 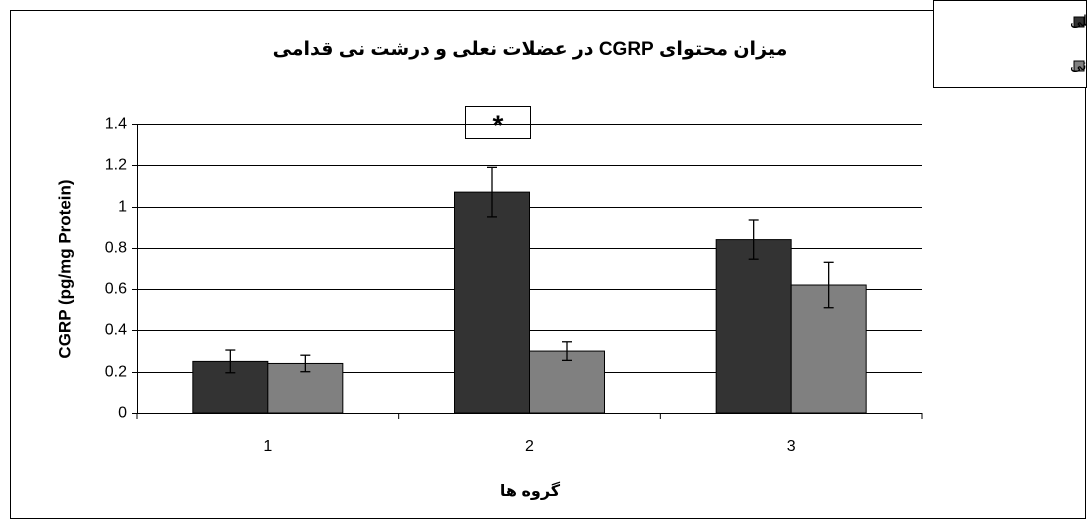 I want to click on y-tick-label: 1.2, so click(x=116, y=165).